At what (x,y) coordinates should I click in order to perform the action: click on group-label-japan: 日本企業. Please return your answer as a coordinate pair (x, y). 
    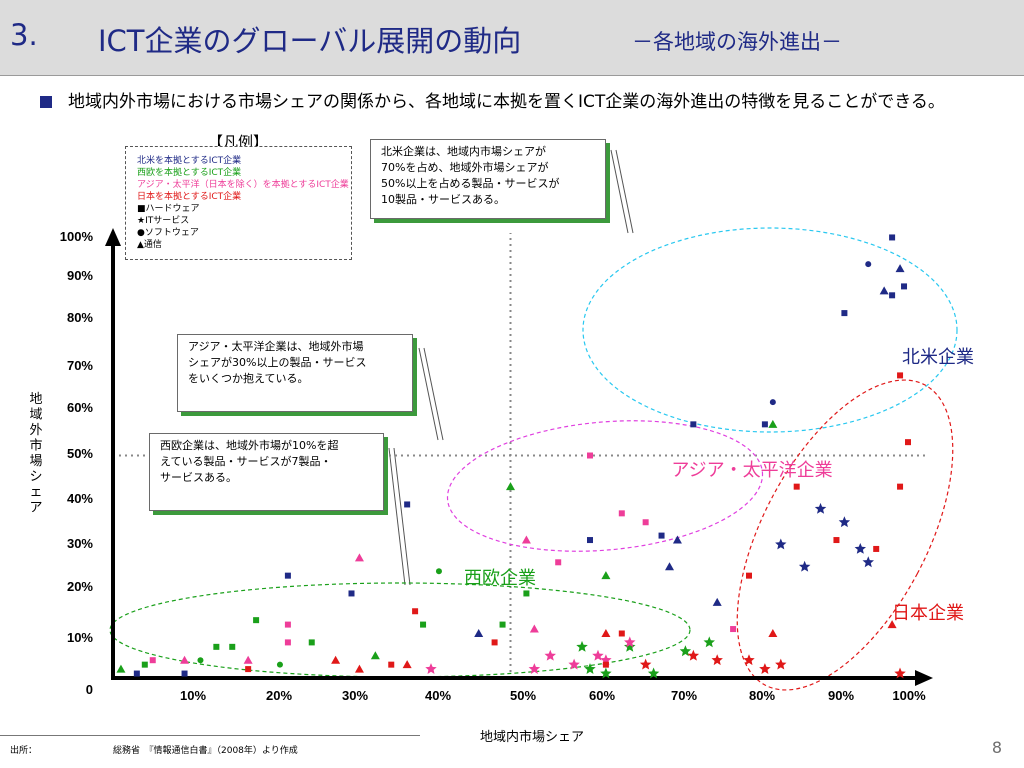
    Looking at the image, I should click on (928, 613).